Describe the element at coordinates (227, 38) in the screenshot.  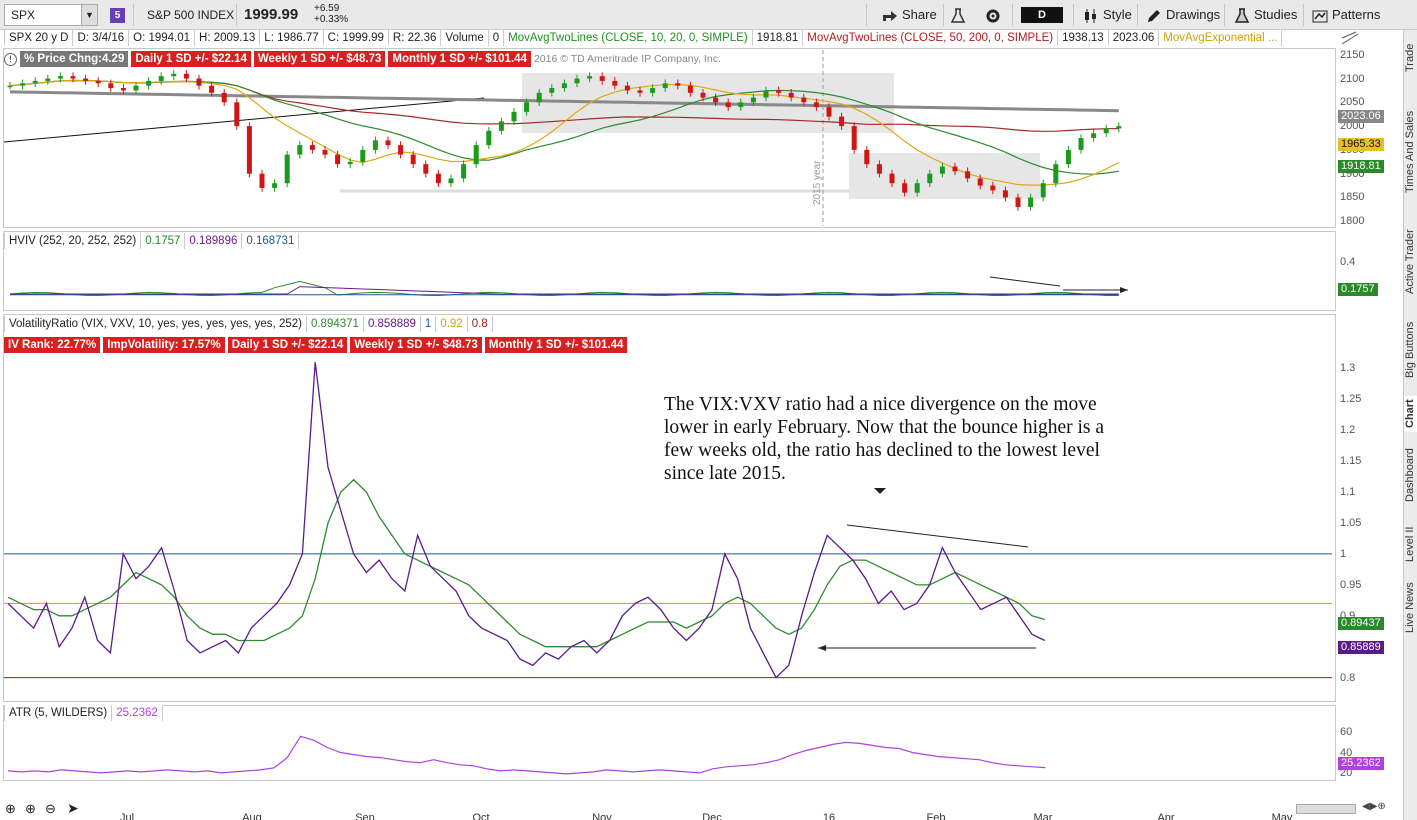
I see `status-high: H: 2009.13` at that location.